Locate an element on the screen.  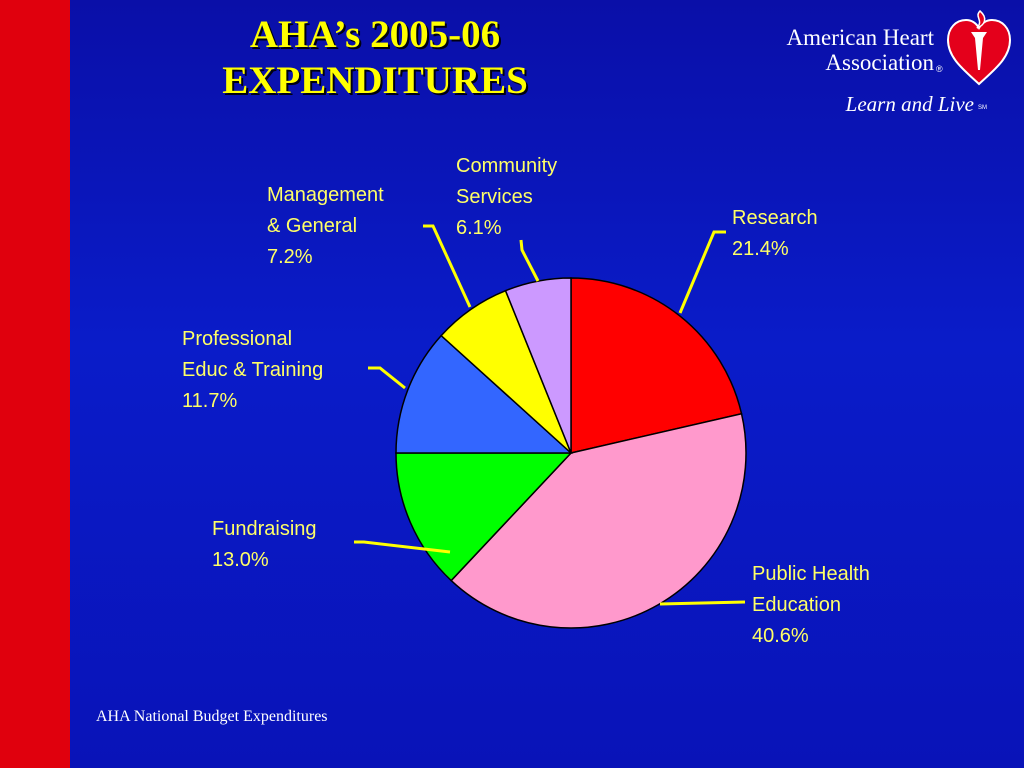
slice-professional-educ-and-training is located at coordinates (484, 394).